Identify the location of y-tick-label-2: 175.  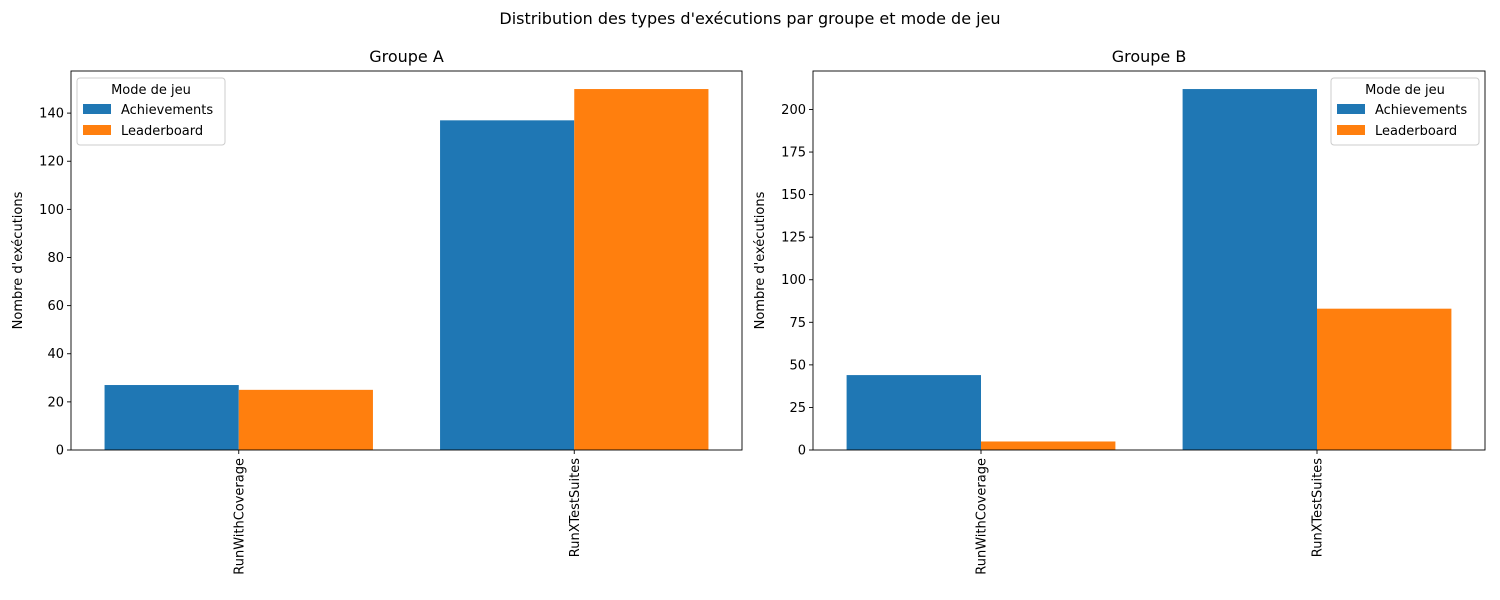
(793, 153).